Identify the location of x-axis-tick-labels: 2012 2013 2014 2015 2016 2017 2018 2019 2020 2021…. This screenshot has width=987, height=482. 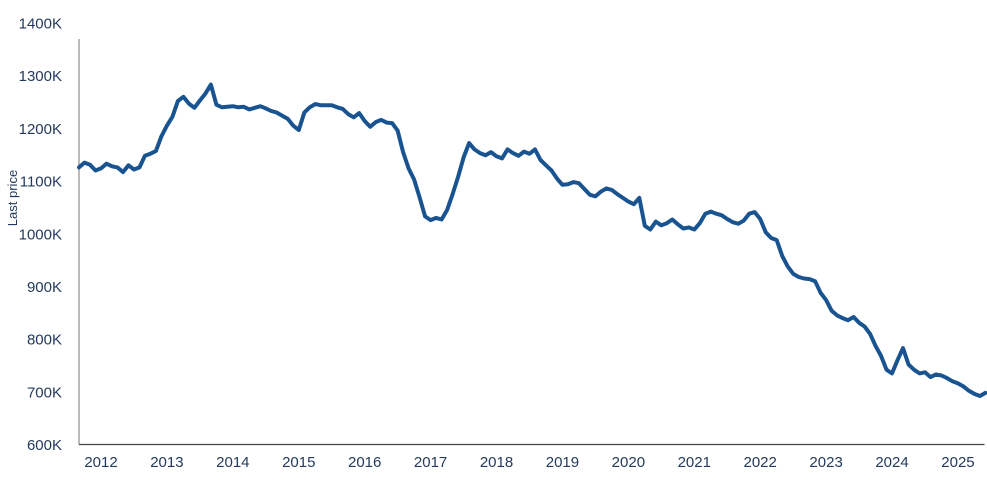
(529, 462).